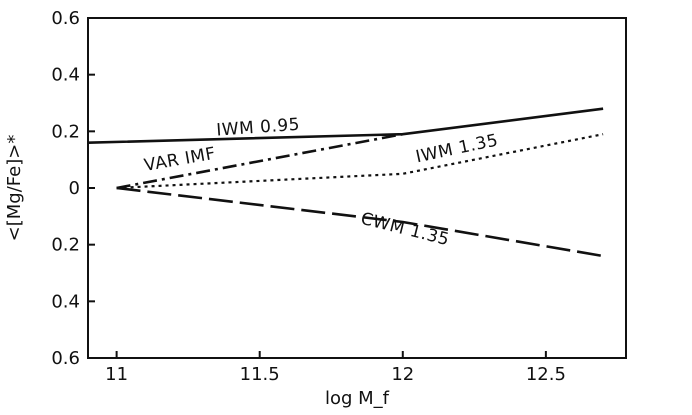 This screenshot has width=692, height=415. Describe the element at coordinates (357, 398) in the screenshot. I see `x-axis-label: log M_f` at that location.